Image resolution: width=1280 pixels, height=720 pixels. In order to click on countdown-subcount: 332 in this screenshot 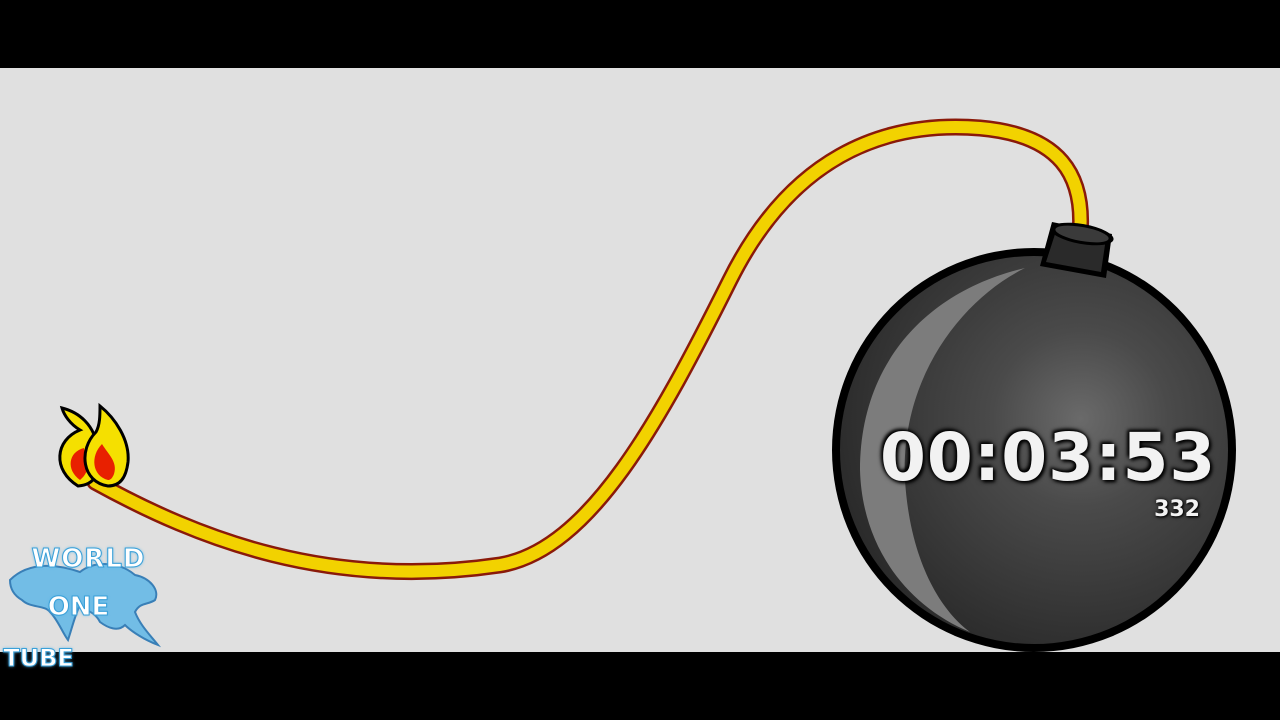, I will do `click(1177, 509)`.